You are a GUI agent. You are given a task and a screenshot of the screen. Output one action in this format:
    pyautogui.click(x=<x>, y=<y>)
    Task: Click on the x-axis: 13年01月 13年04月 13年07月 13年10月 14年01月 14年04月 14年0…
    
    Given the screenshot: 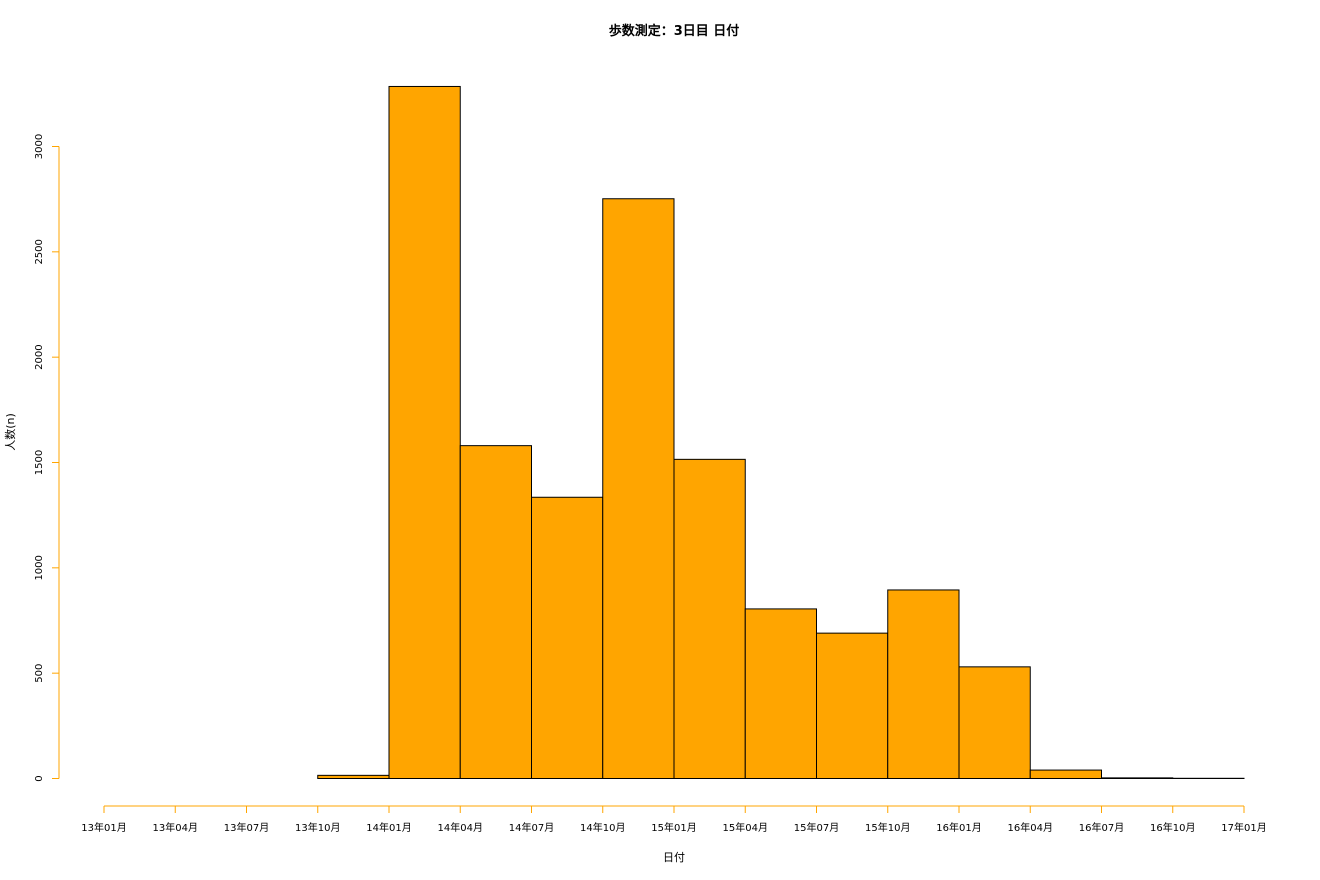 What is the action you would take?
    pyautogui.click(x=674, y=819)
    